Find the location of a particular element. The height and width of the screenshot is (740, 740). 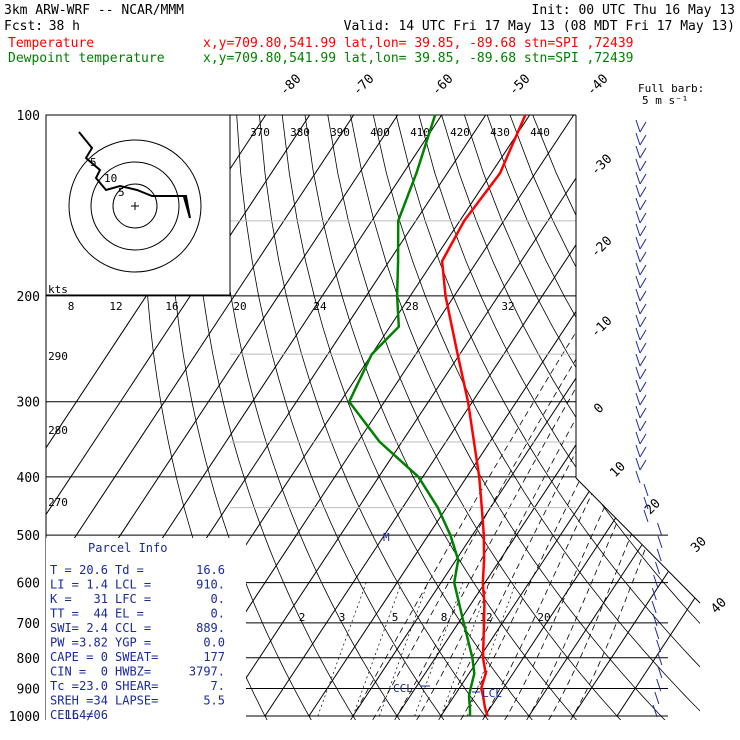

hodograph-ring-label: 24 is located at coordinates (320, 306).